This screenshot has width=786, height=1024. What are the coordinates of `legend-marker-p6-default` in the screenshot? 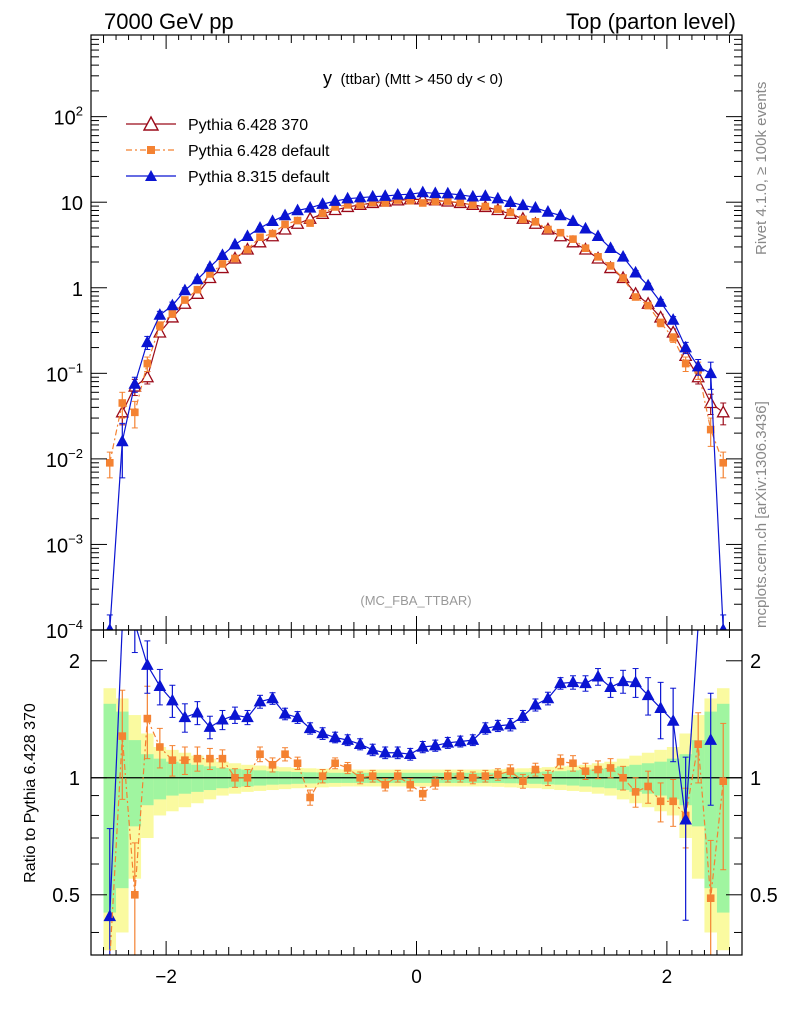 It's located at (151, 150).